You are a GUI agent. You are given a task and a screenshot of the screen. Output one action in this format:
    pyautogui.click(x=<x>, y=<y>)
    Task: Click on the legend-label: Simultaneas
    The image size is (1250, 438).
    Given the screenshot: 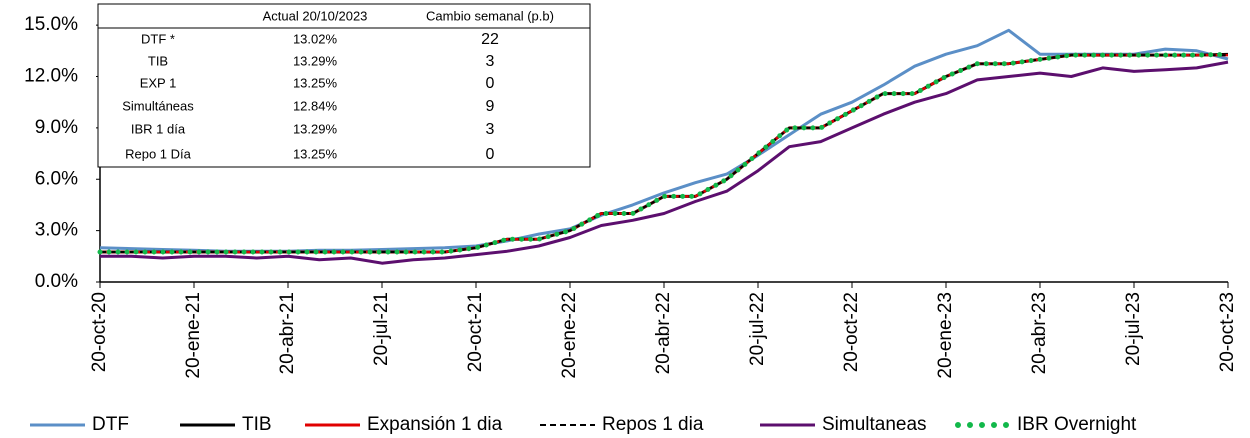 What is the action you would take?
    pyautogui.click(x=874, y=424)
    